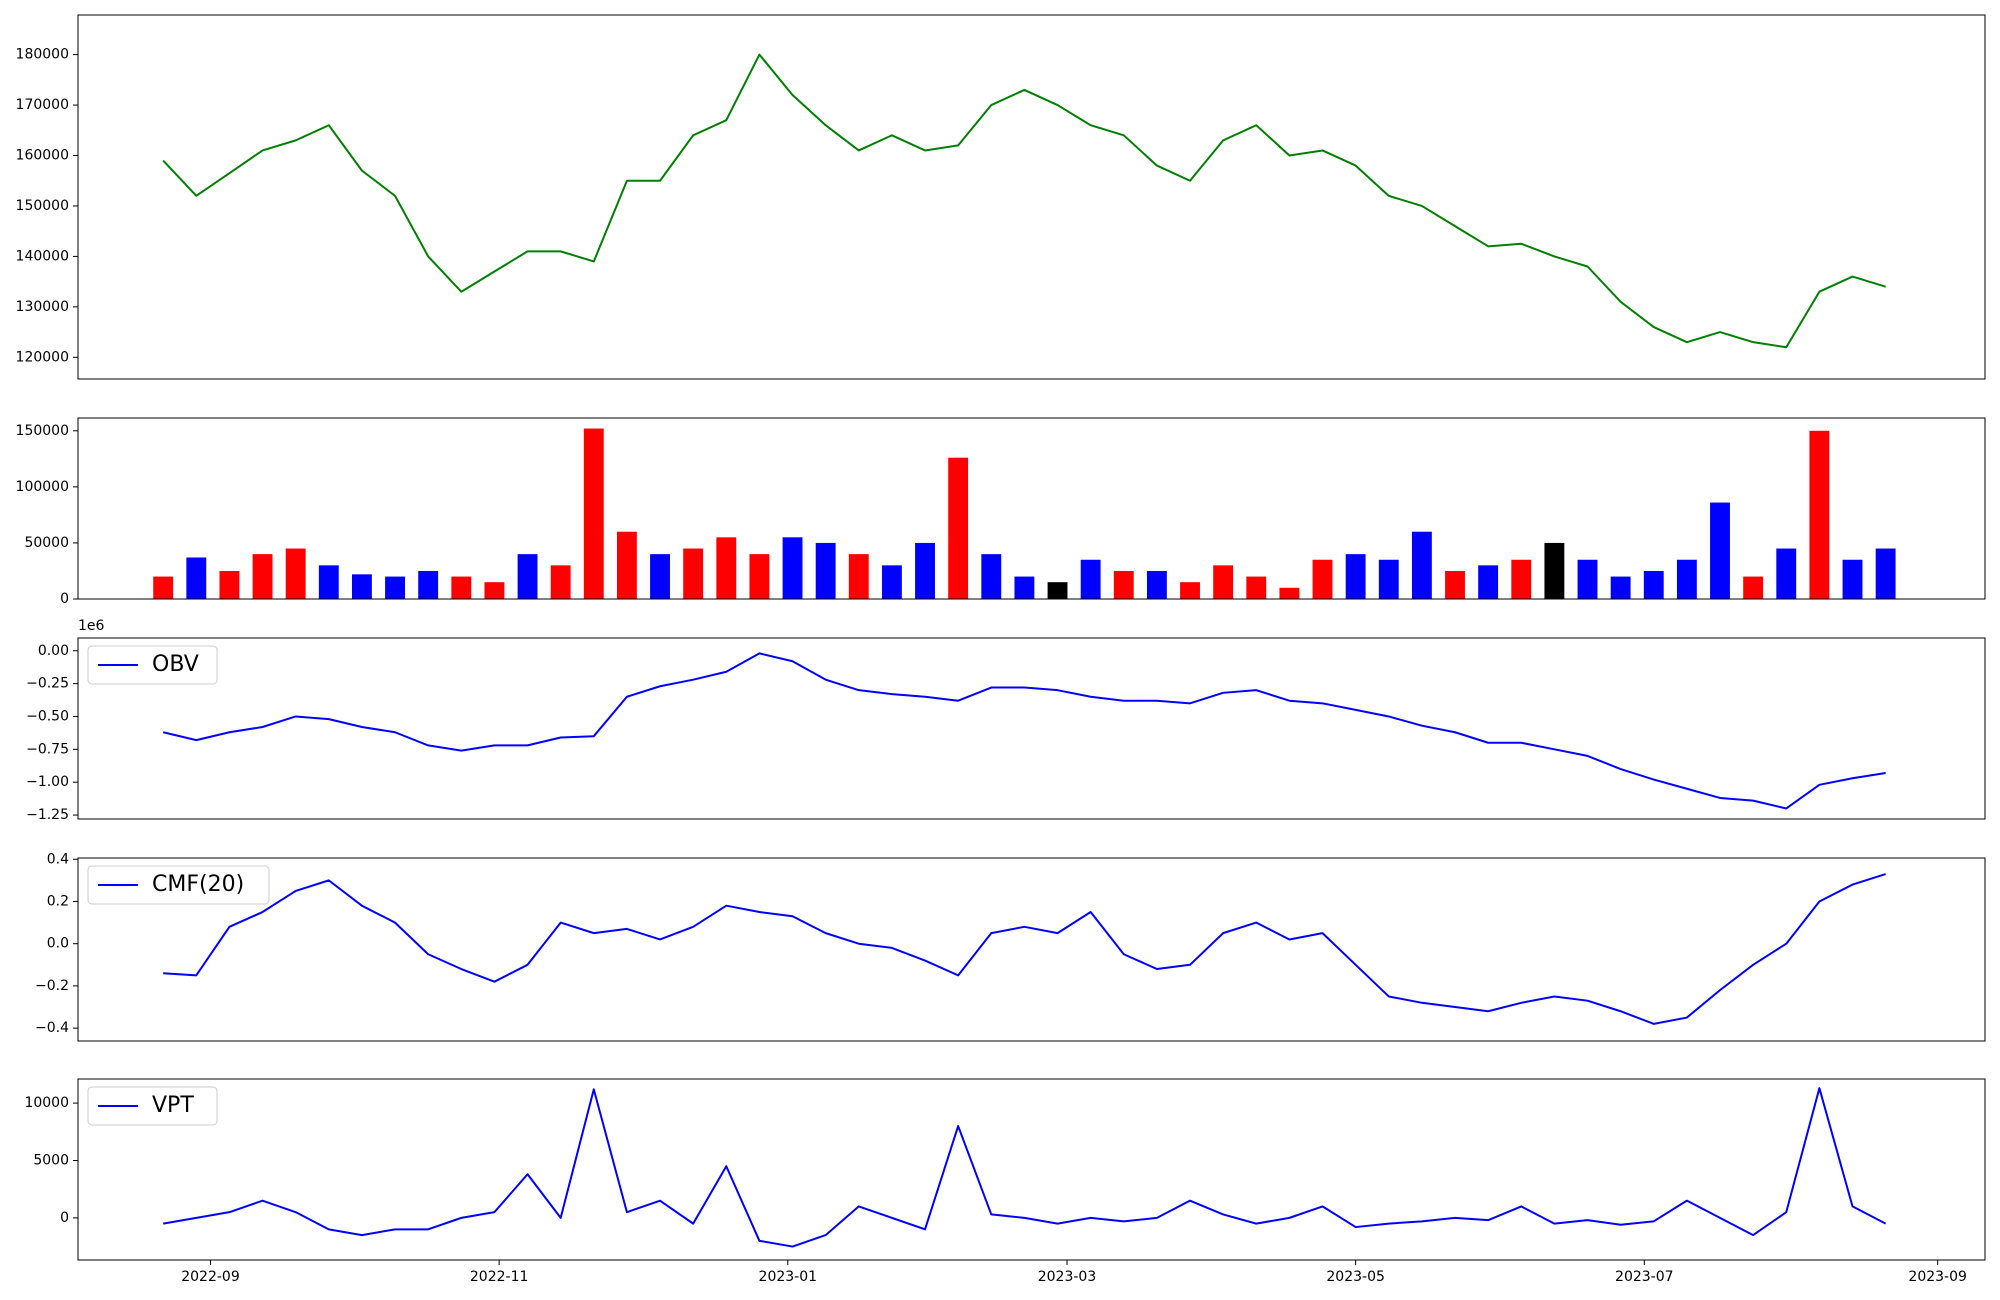 The width and height of the screenshot is (2000, 1300). I want to click on y-tick-label: 10000, so click(46, 1103).